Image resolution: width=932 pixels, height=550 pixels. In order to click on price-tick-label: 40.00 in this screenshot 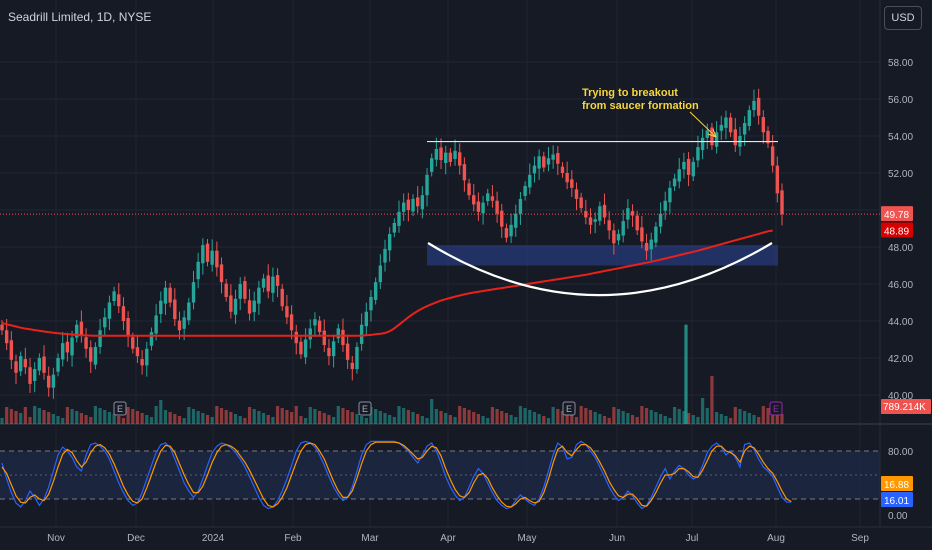, I will do `click(900, 396)`.